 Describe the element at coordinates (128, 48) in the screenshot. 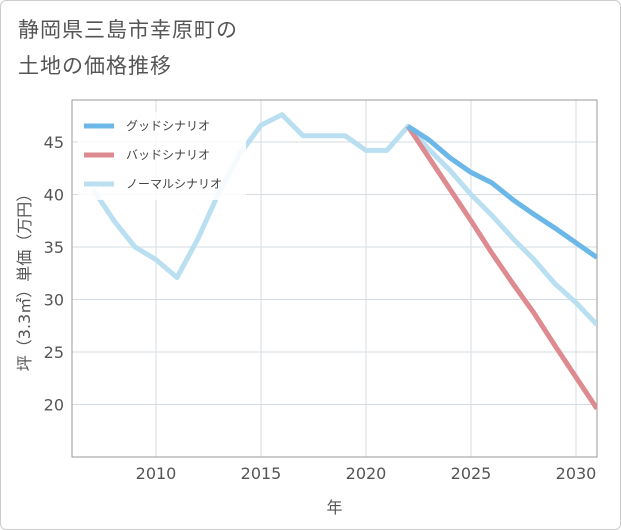

I see `chart-title: 静岡県三島市幸原町の 土地の価格推移` at that location.